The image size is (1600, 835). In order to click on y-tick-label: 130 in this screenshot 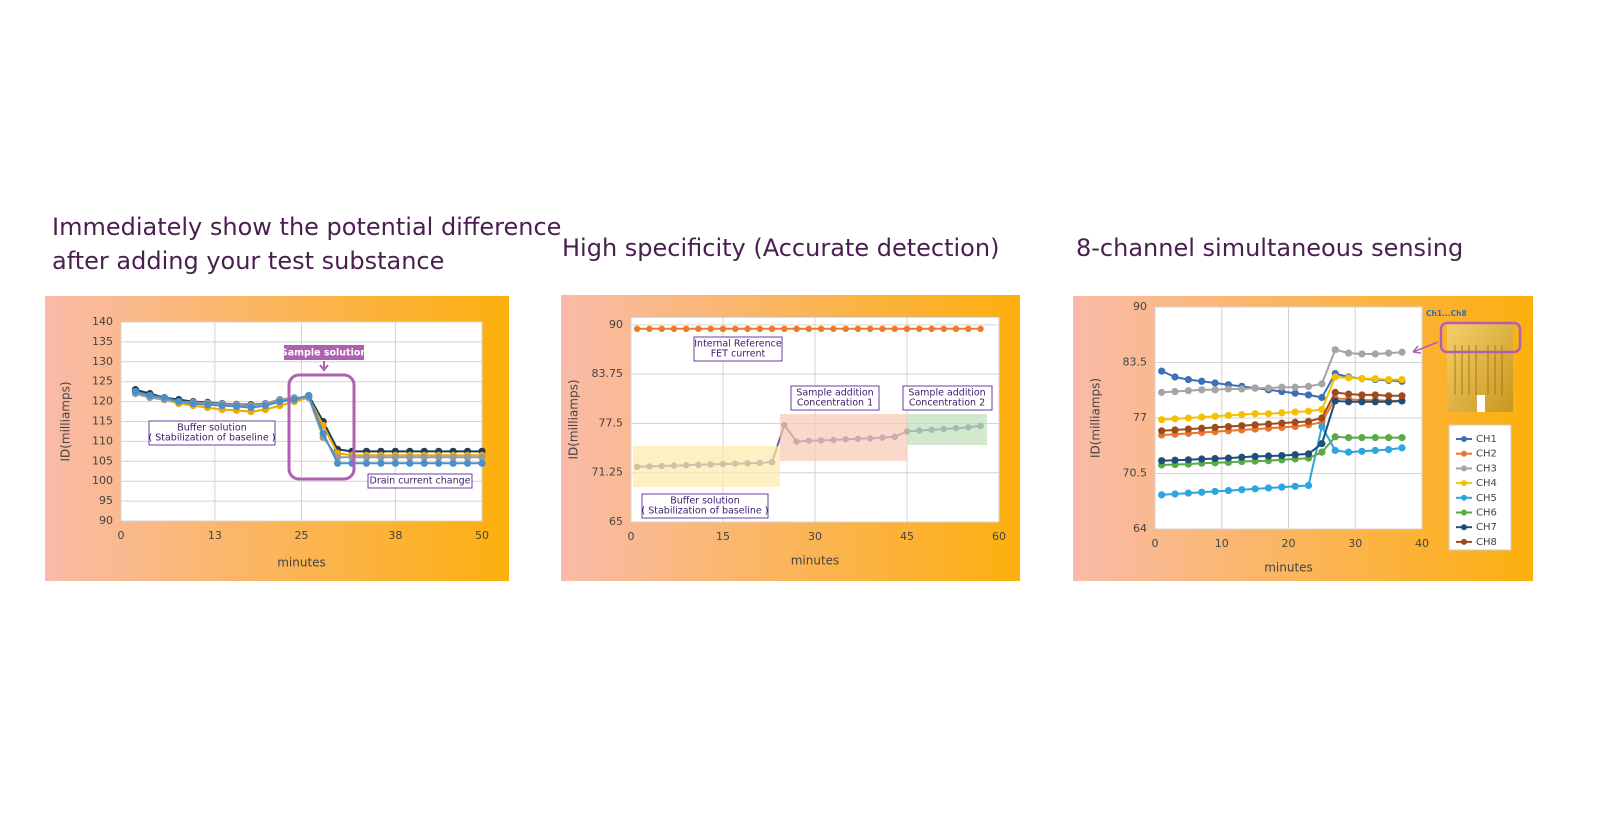, I will do `click(102, 361)`.